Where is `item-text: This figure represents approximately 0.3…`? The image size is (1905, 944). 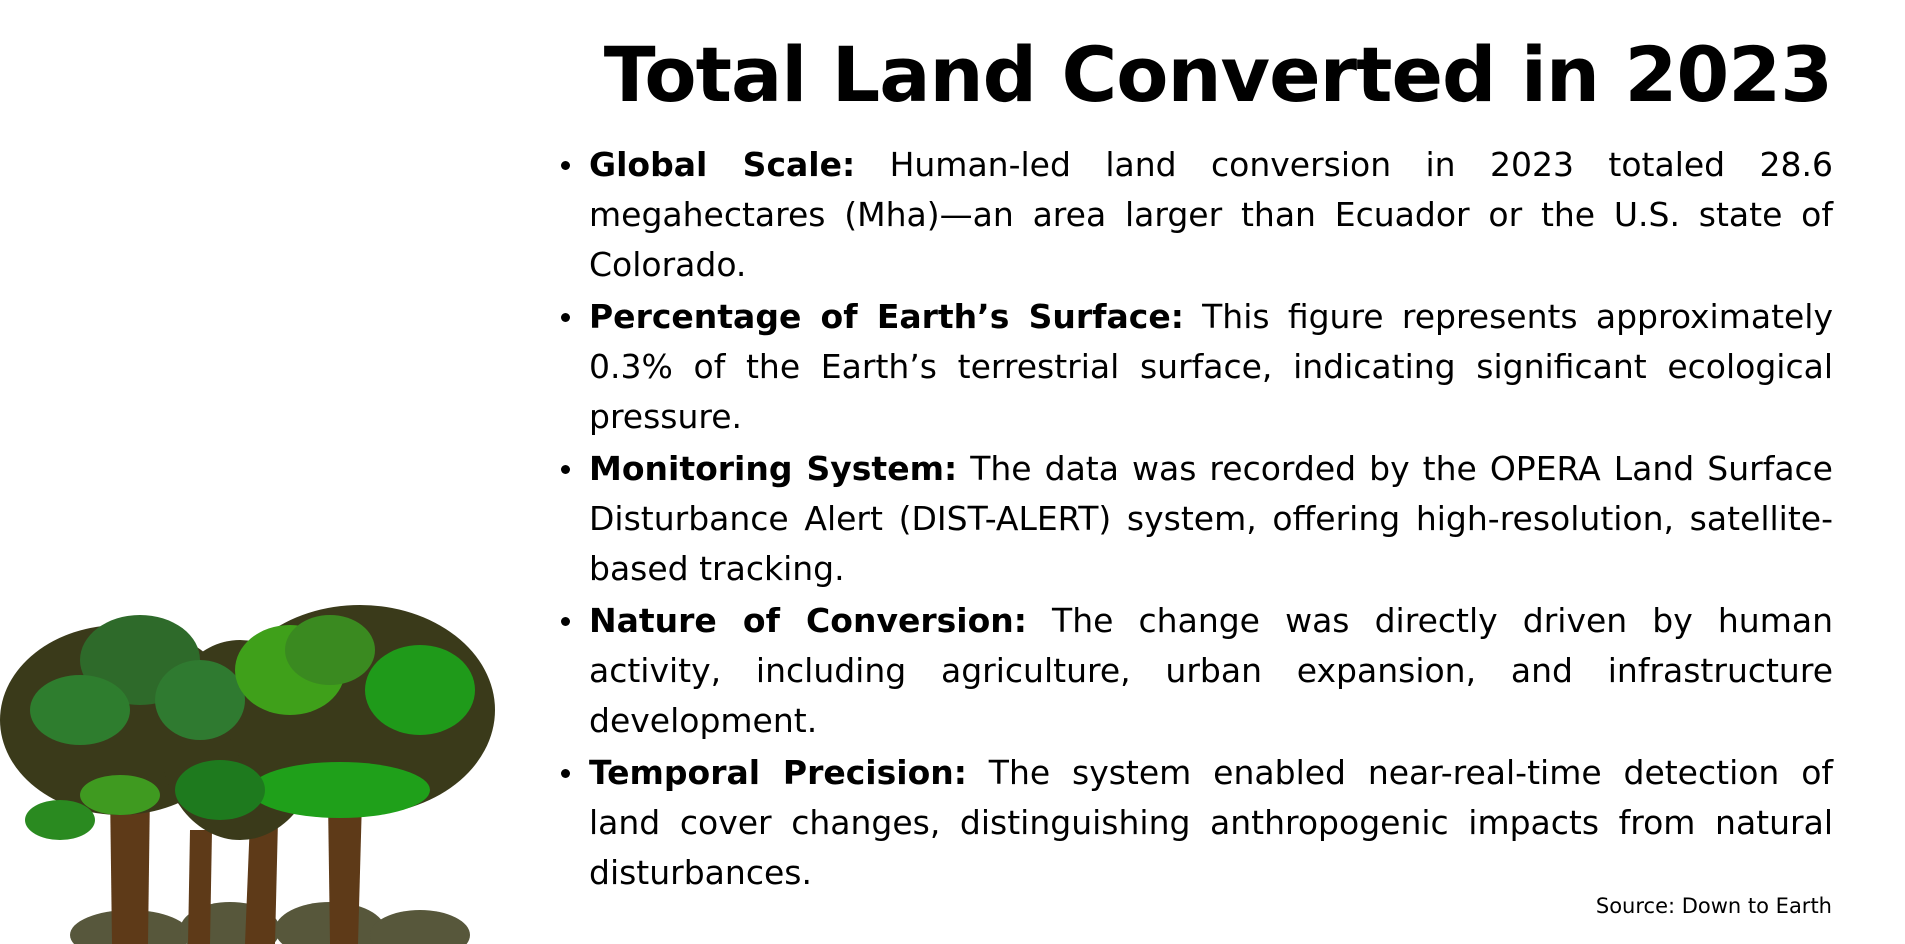 item-text: This figure represents approximately 0.3… is located at coordinates (1211, 366).